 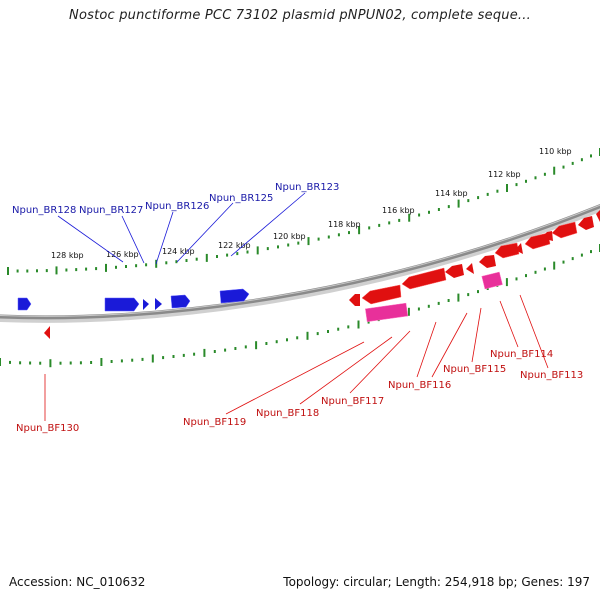 I want to click on forward-label-leaders, so click(x=181, y=228).